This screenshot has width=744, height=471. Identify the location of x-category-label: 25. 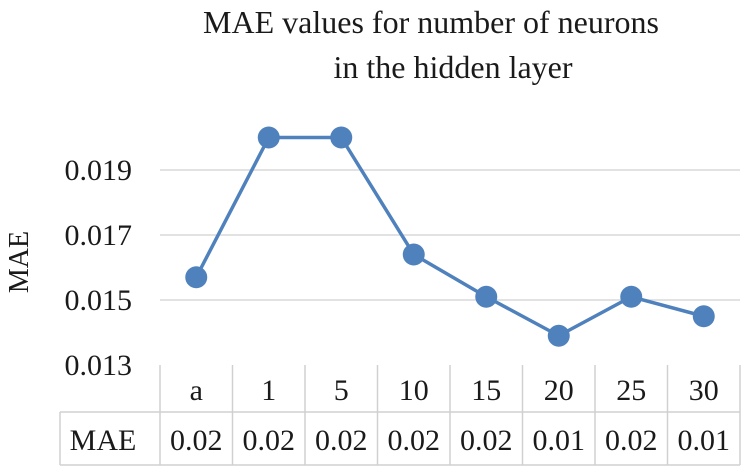
(631, 390).